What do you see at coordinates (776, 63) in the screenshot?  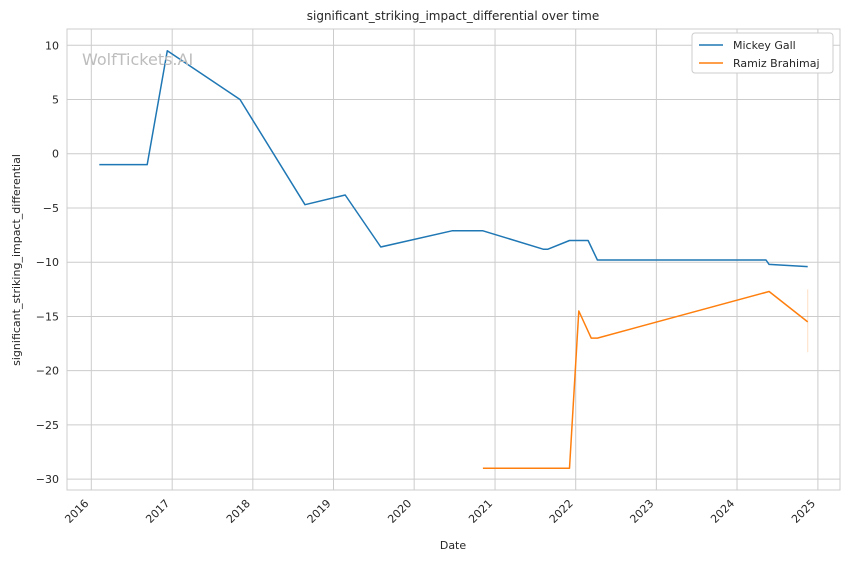 I see `legend-label-ramiz-brahimaj: Ramiz Brahimaj` at bounding box center [776, 63].